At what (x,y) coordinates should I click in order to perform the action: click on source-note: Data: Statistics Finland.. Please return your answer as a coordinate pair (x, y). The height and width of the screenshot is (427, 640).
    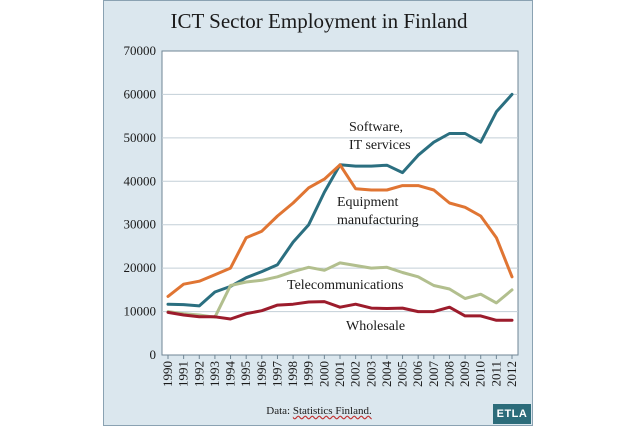
    Looking at the image, I should click on (319, 411).